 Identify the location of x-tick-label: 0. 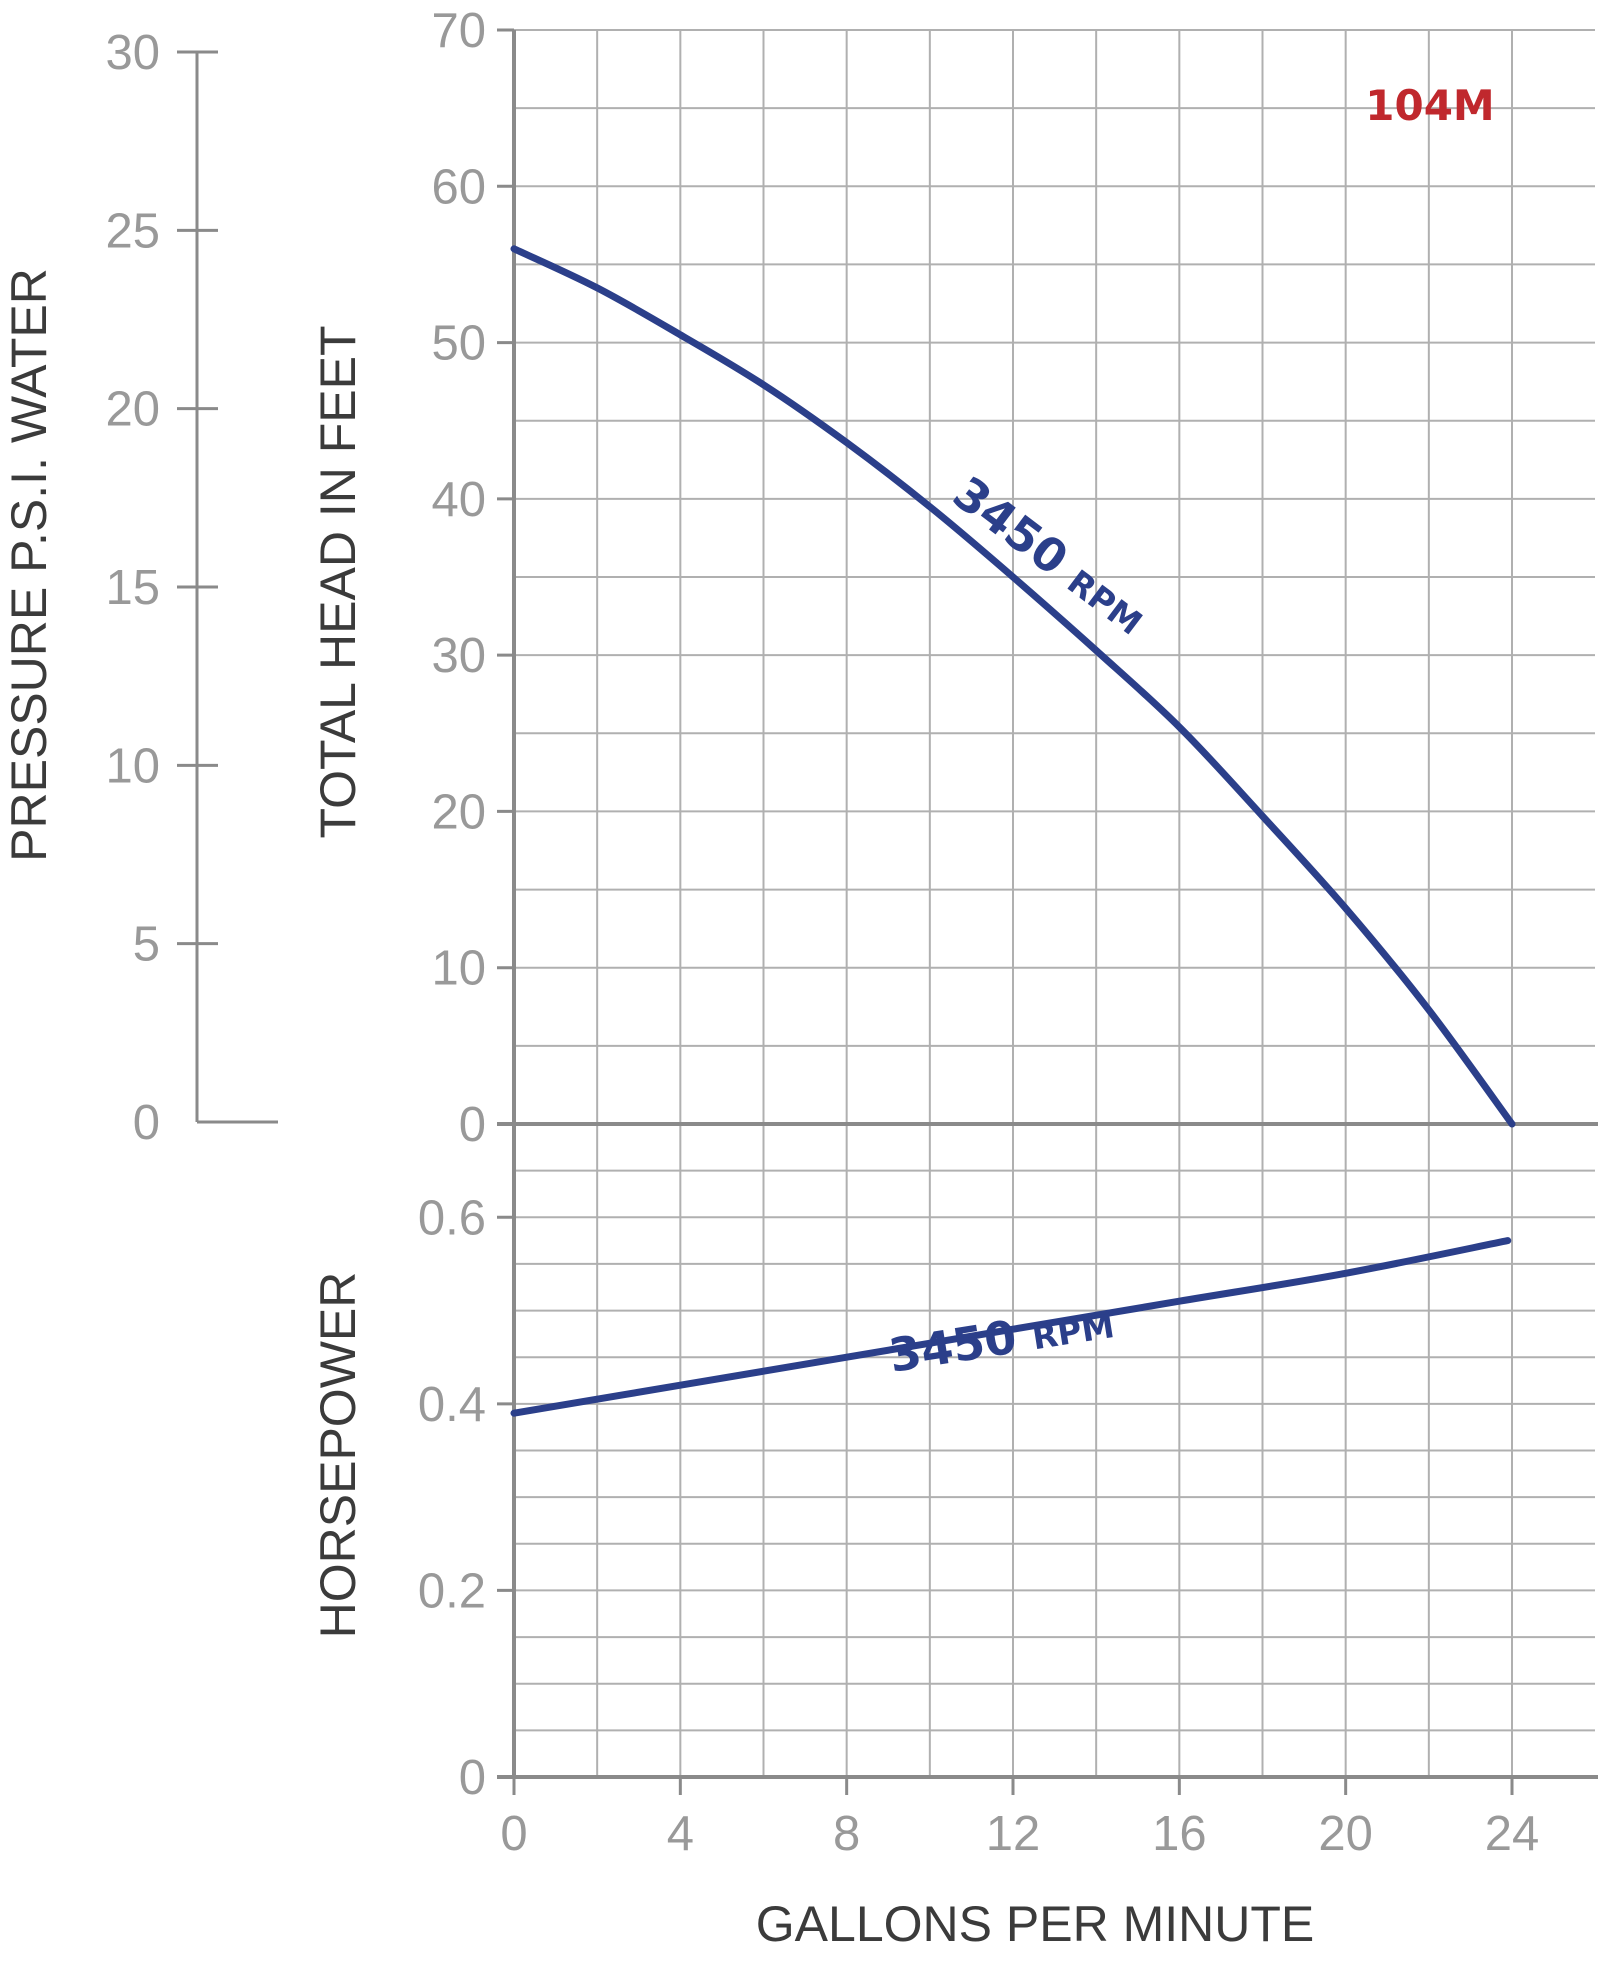
(513, 1834).